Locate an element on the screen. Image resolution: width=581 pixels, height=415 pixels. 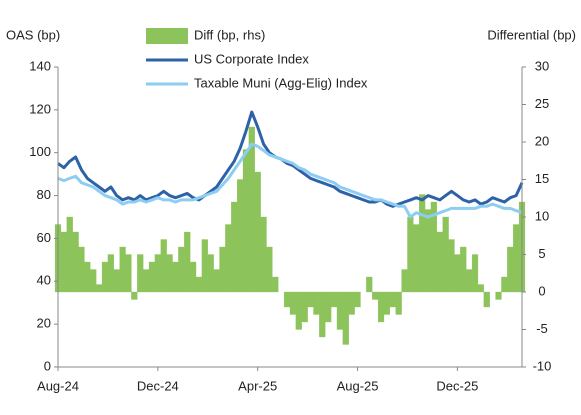
line is located at coordinates (290, 180).